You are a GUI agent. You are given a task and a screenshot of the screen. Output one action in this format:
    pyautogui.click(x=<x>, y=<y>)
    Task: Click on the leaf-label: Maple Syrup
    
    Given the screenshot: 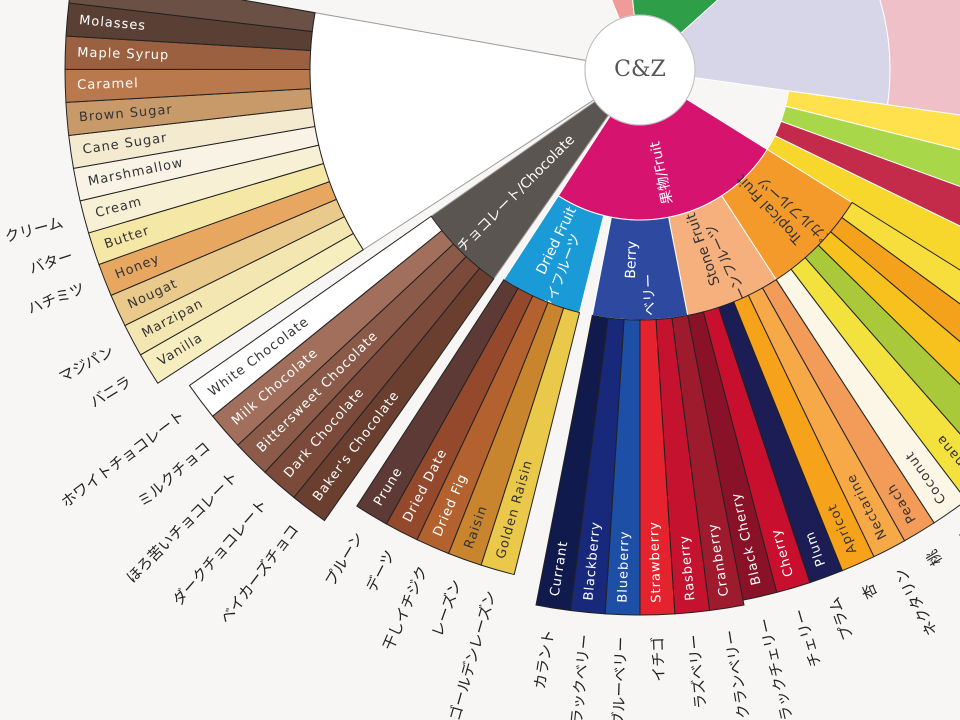 What is the action you would take?
    pyautogui.click(x=123, y=54)
    